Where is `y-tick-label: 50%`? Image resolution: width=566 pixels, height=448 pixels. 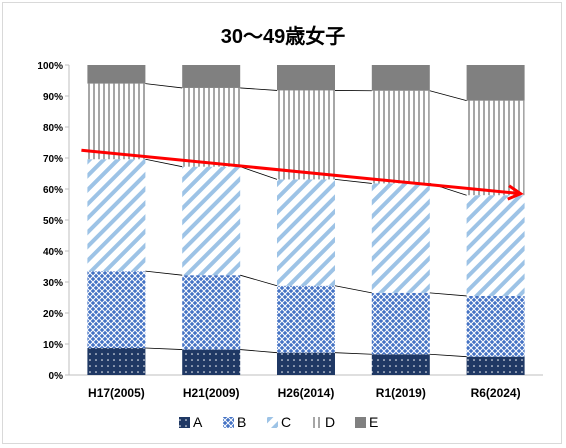
y-tick-label: 50% is located at coordinates (53, 221).